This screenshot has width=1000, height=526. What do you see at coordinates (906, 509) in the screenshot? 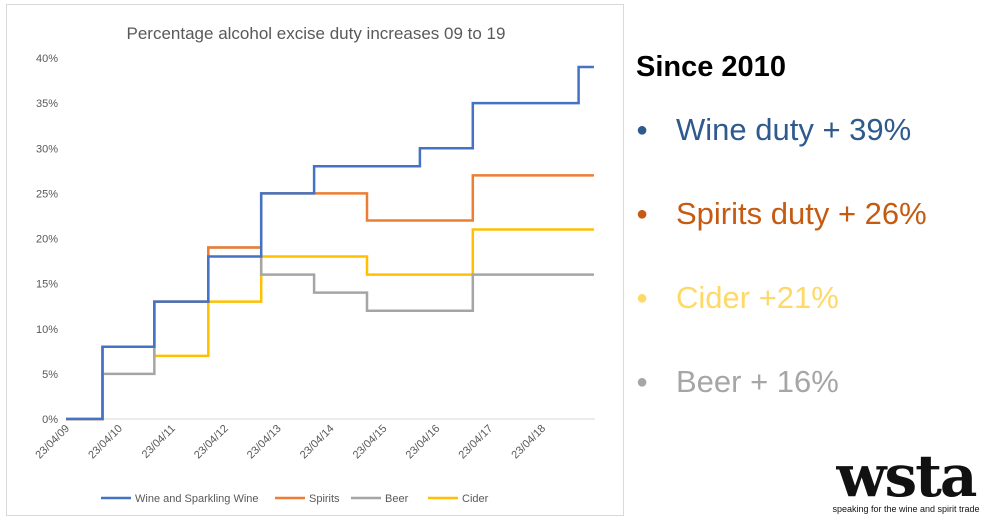
I see `logo-tagline: speaking for the wine and spirit trade` at bounding box center [906, 509].